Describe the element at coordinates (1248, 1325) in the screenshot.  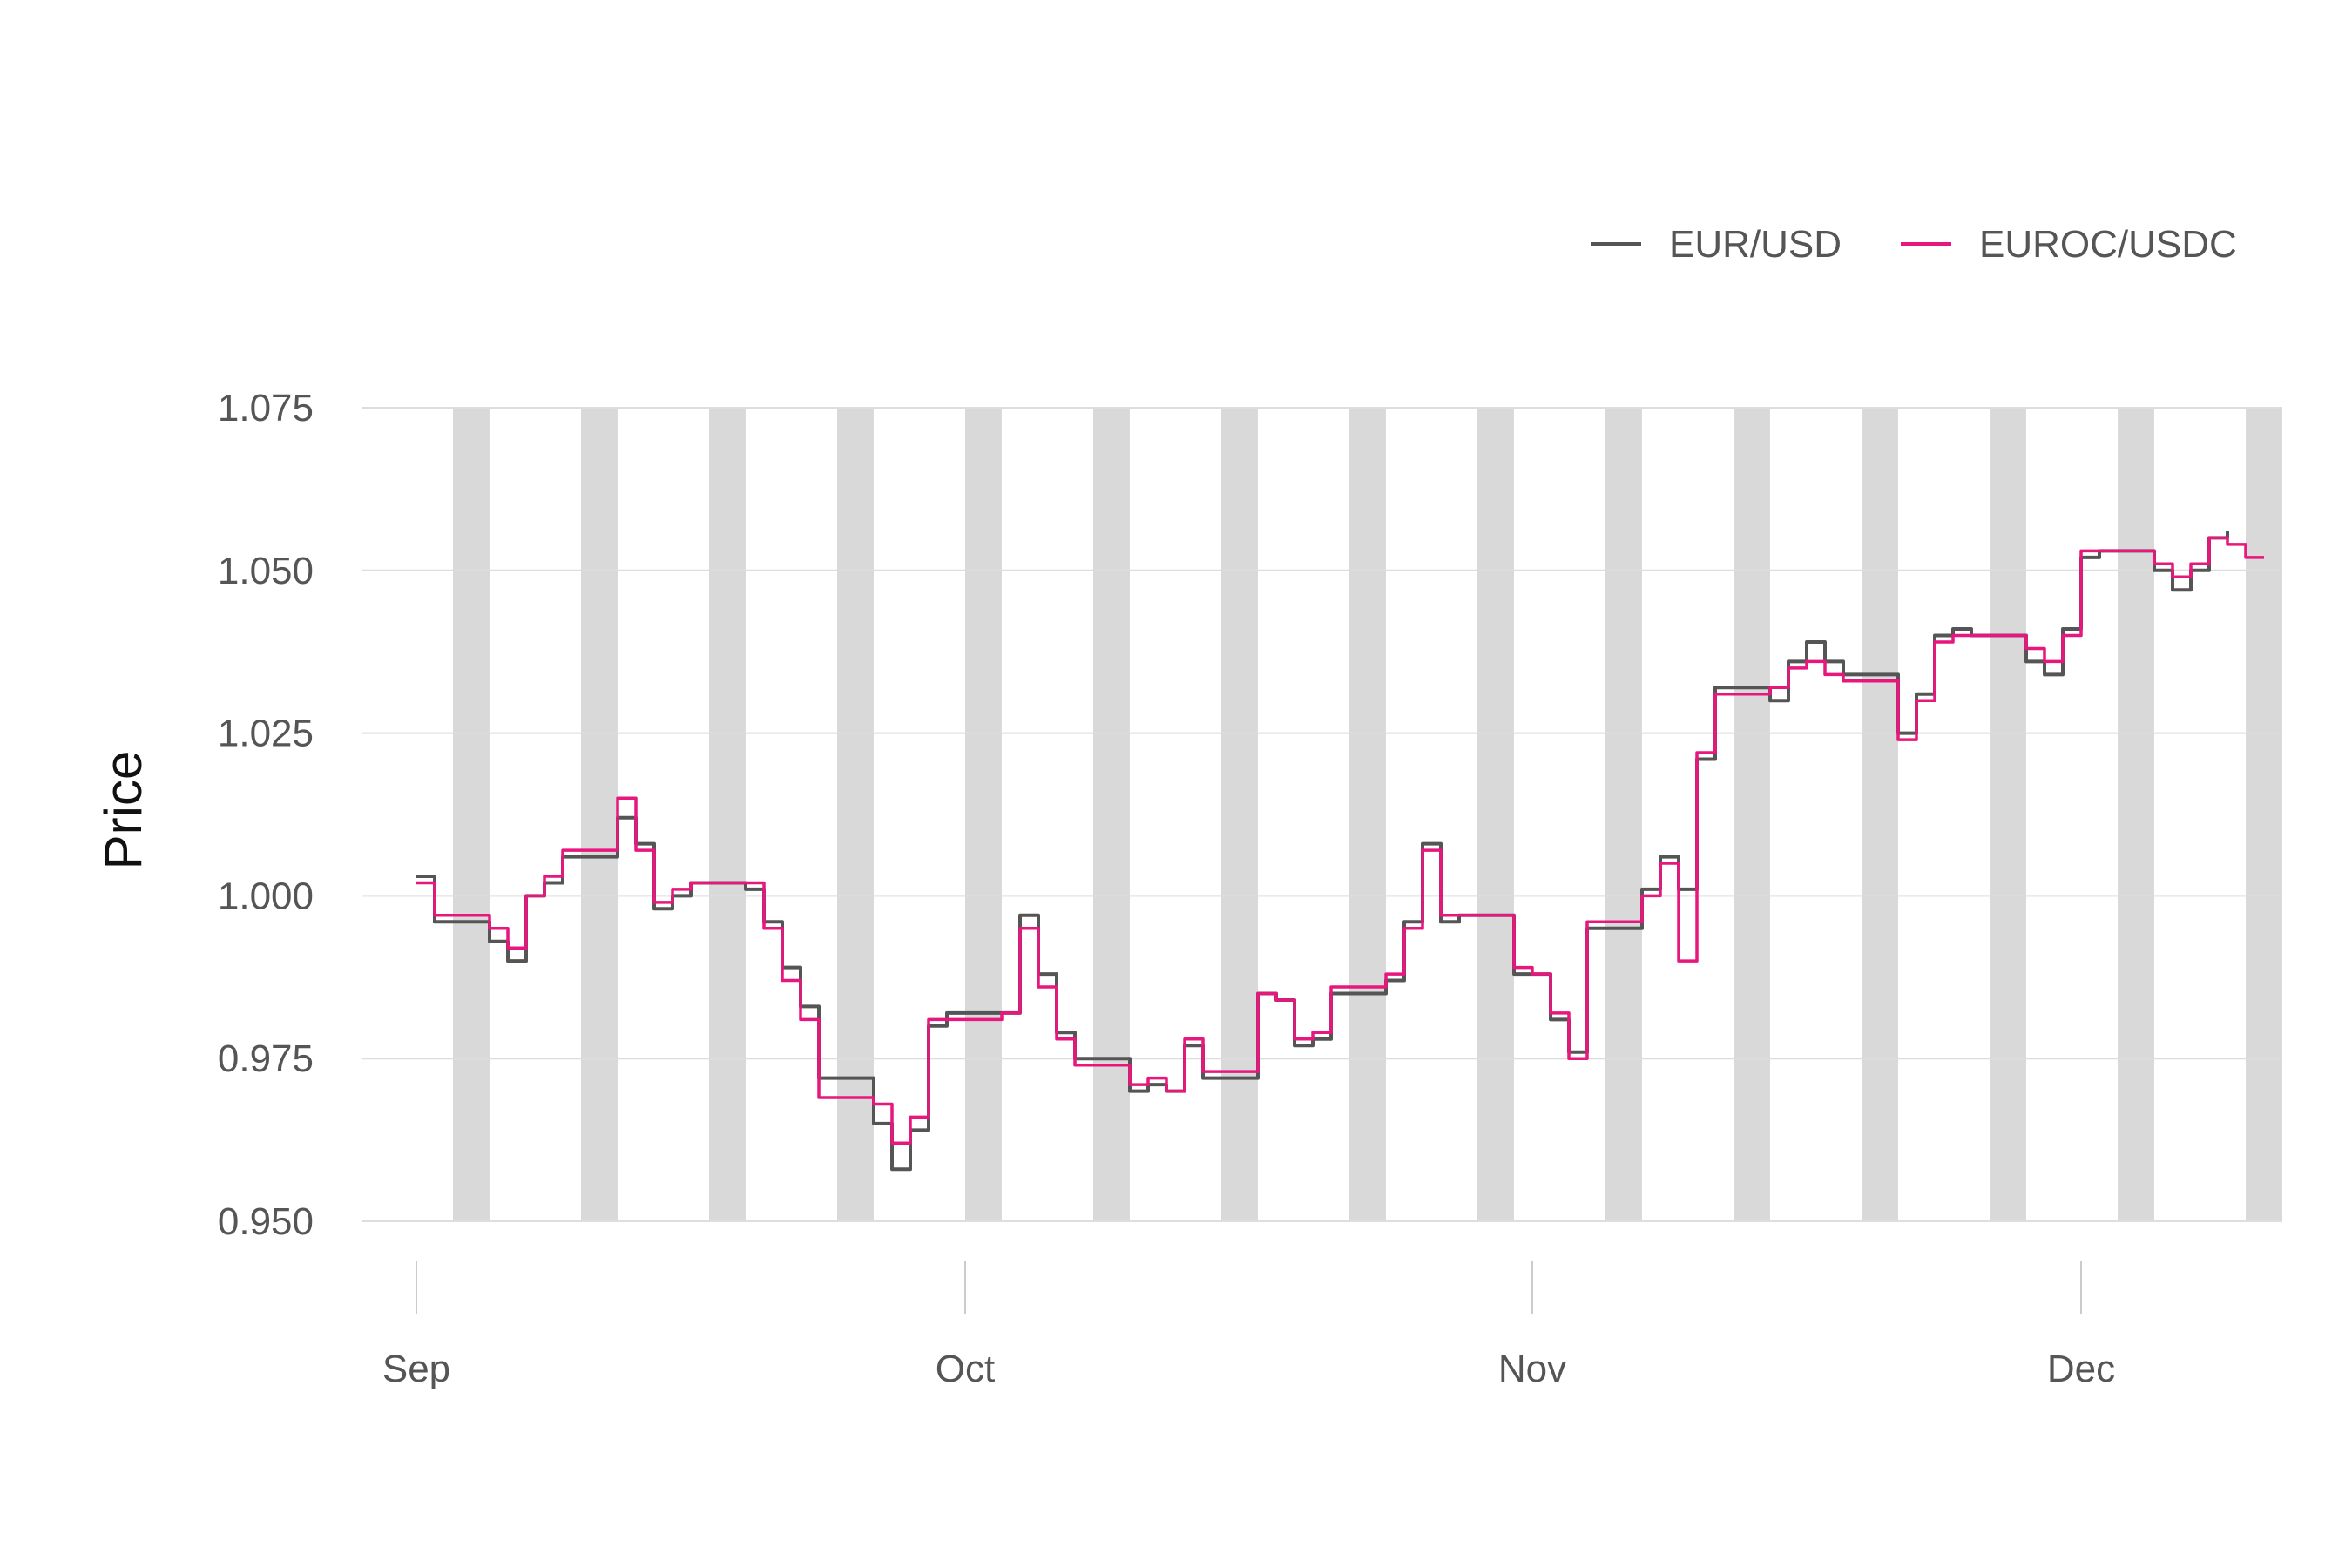
I see `x-axis-ticks: Sep Oct Nov Dec` at that location.